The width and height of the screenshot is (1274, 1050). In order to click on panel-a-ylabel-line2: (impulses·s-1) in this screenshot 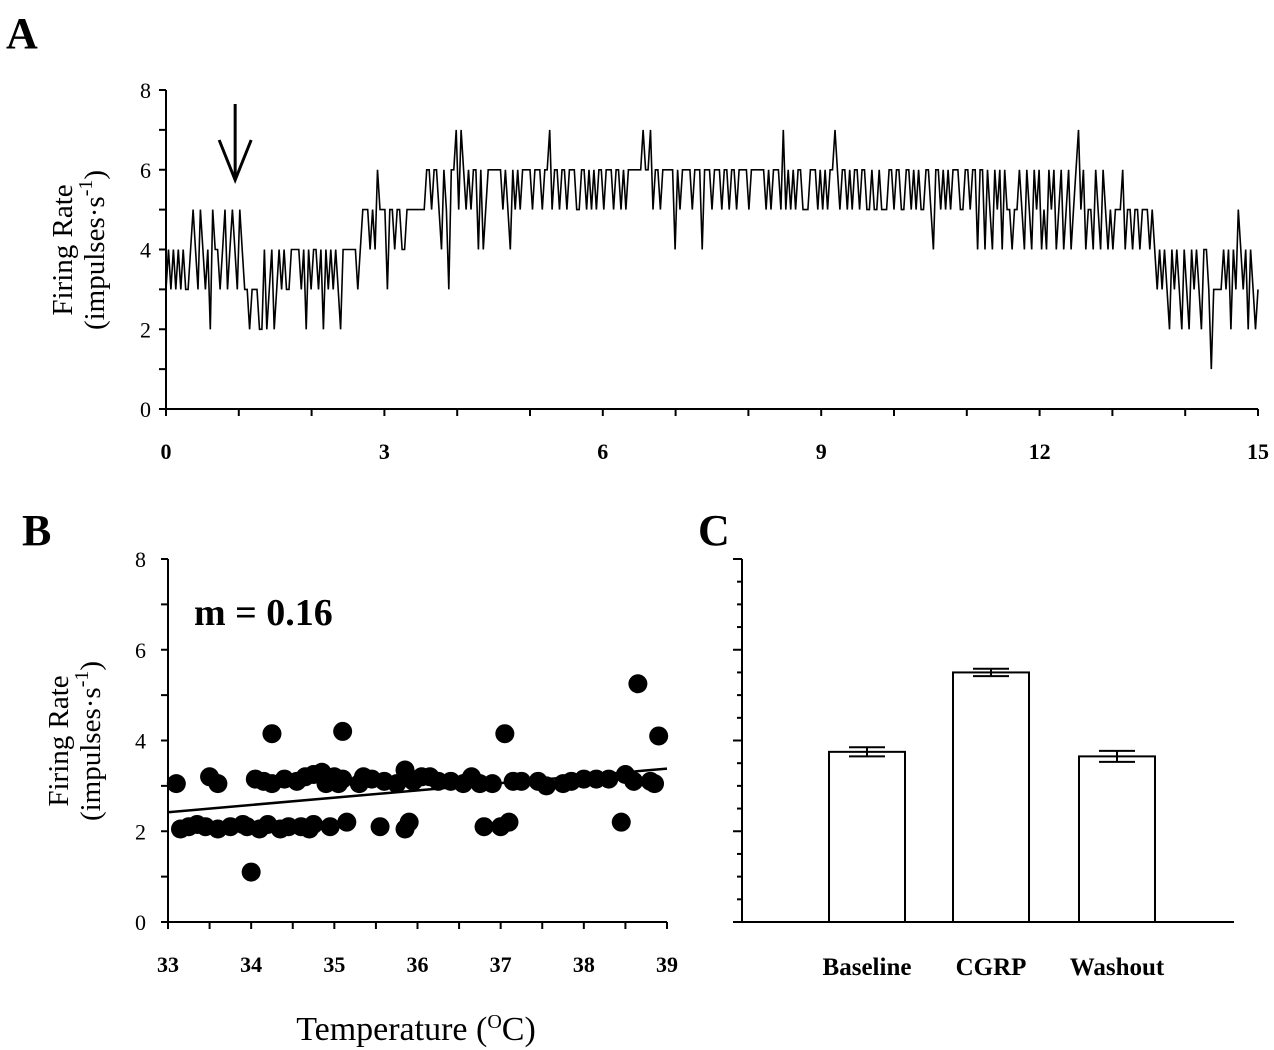, I will do `click(93, 250)`.